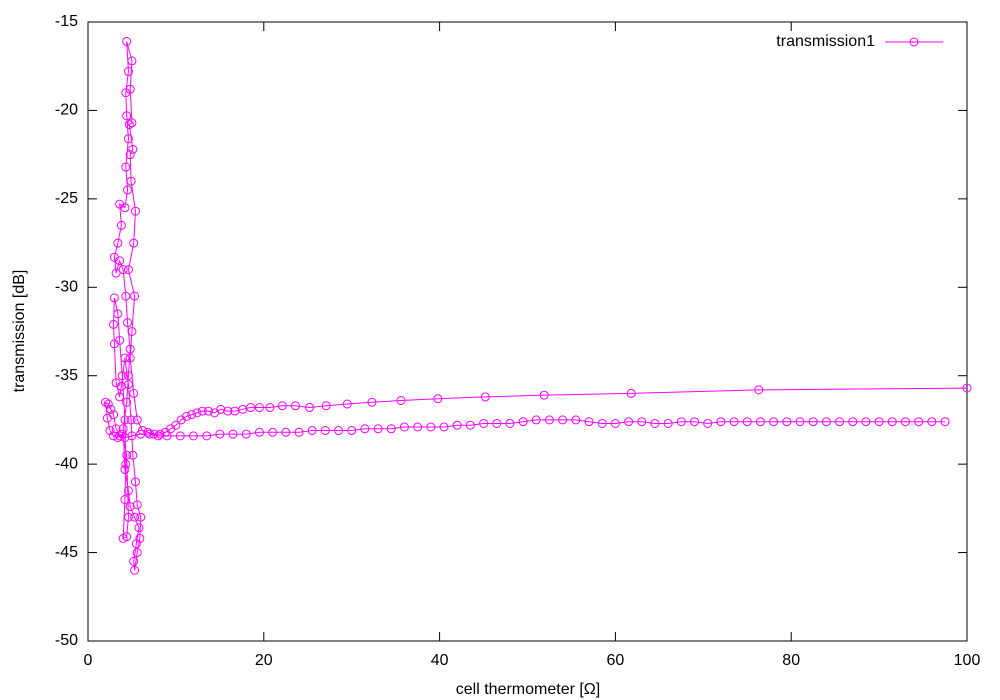  I want to click on x-tick-label: 20, so click(264, 660).